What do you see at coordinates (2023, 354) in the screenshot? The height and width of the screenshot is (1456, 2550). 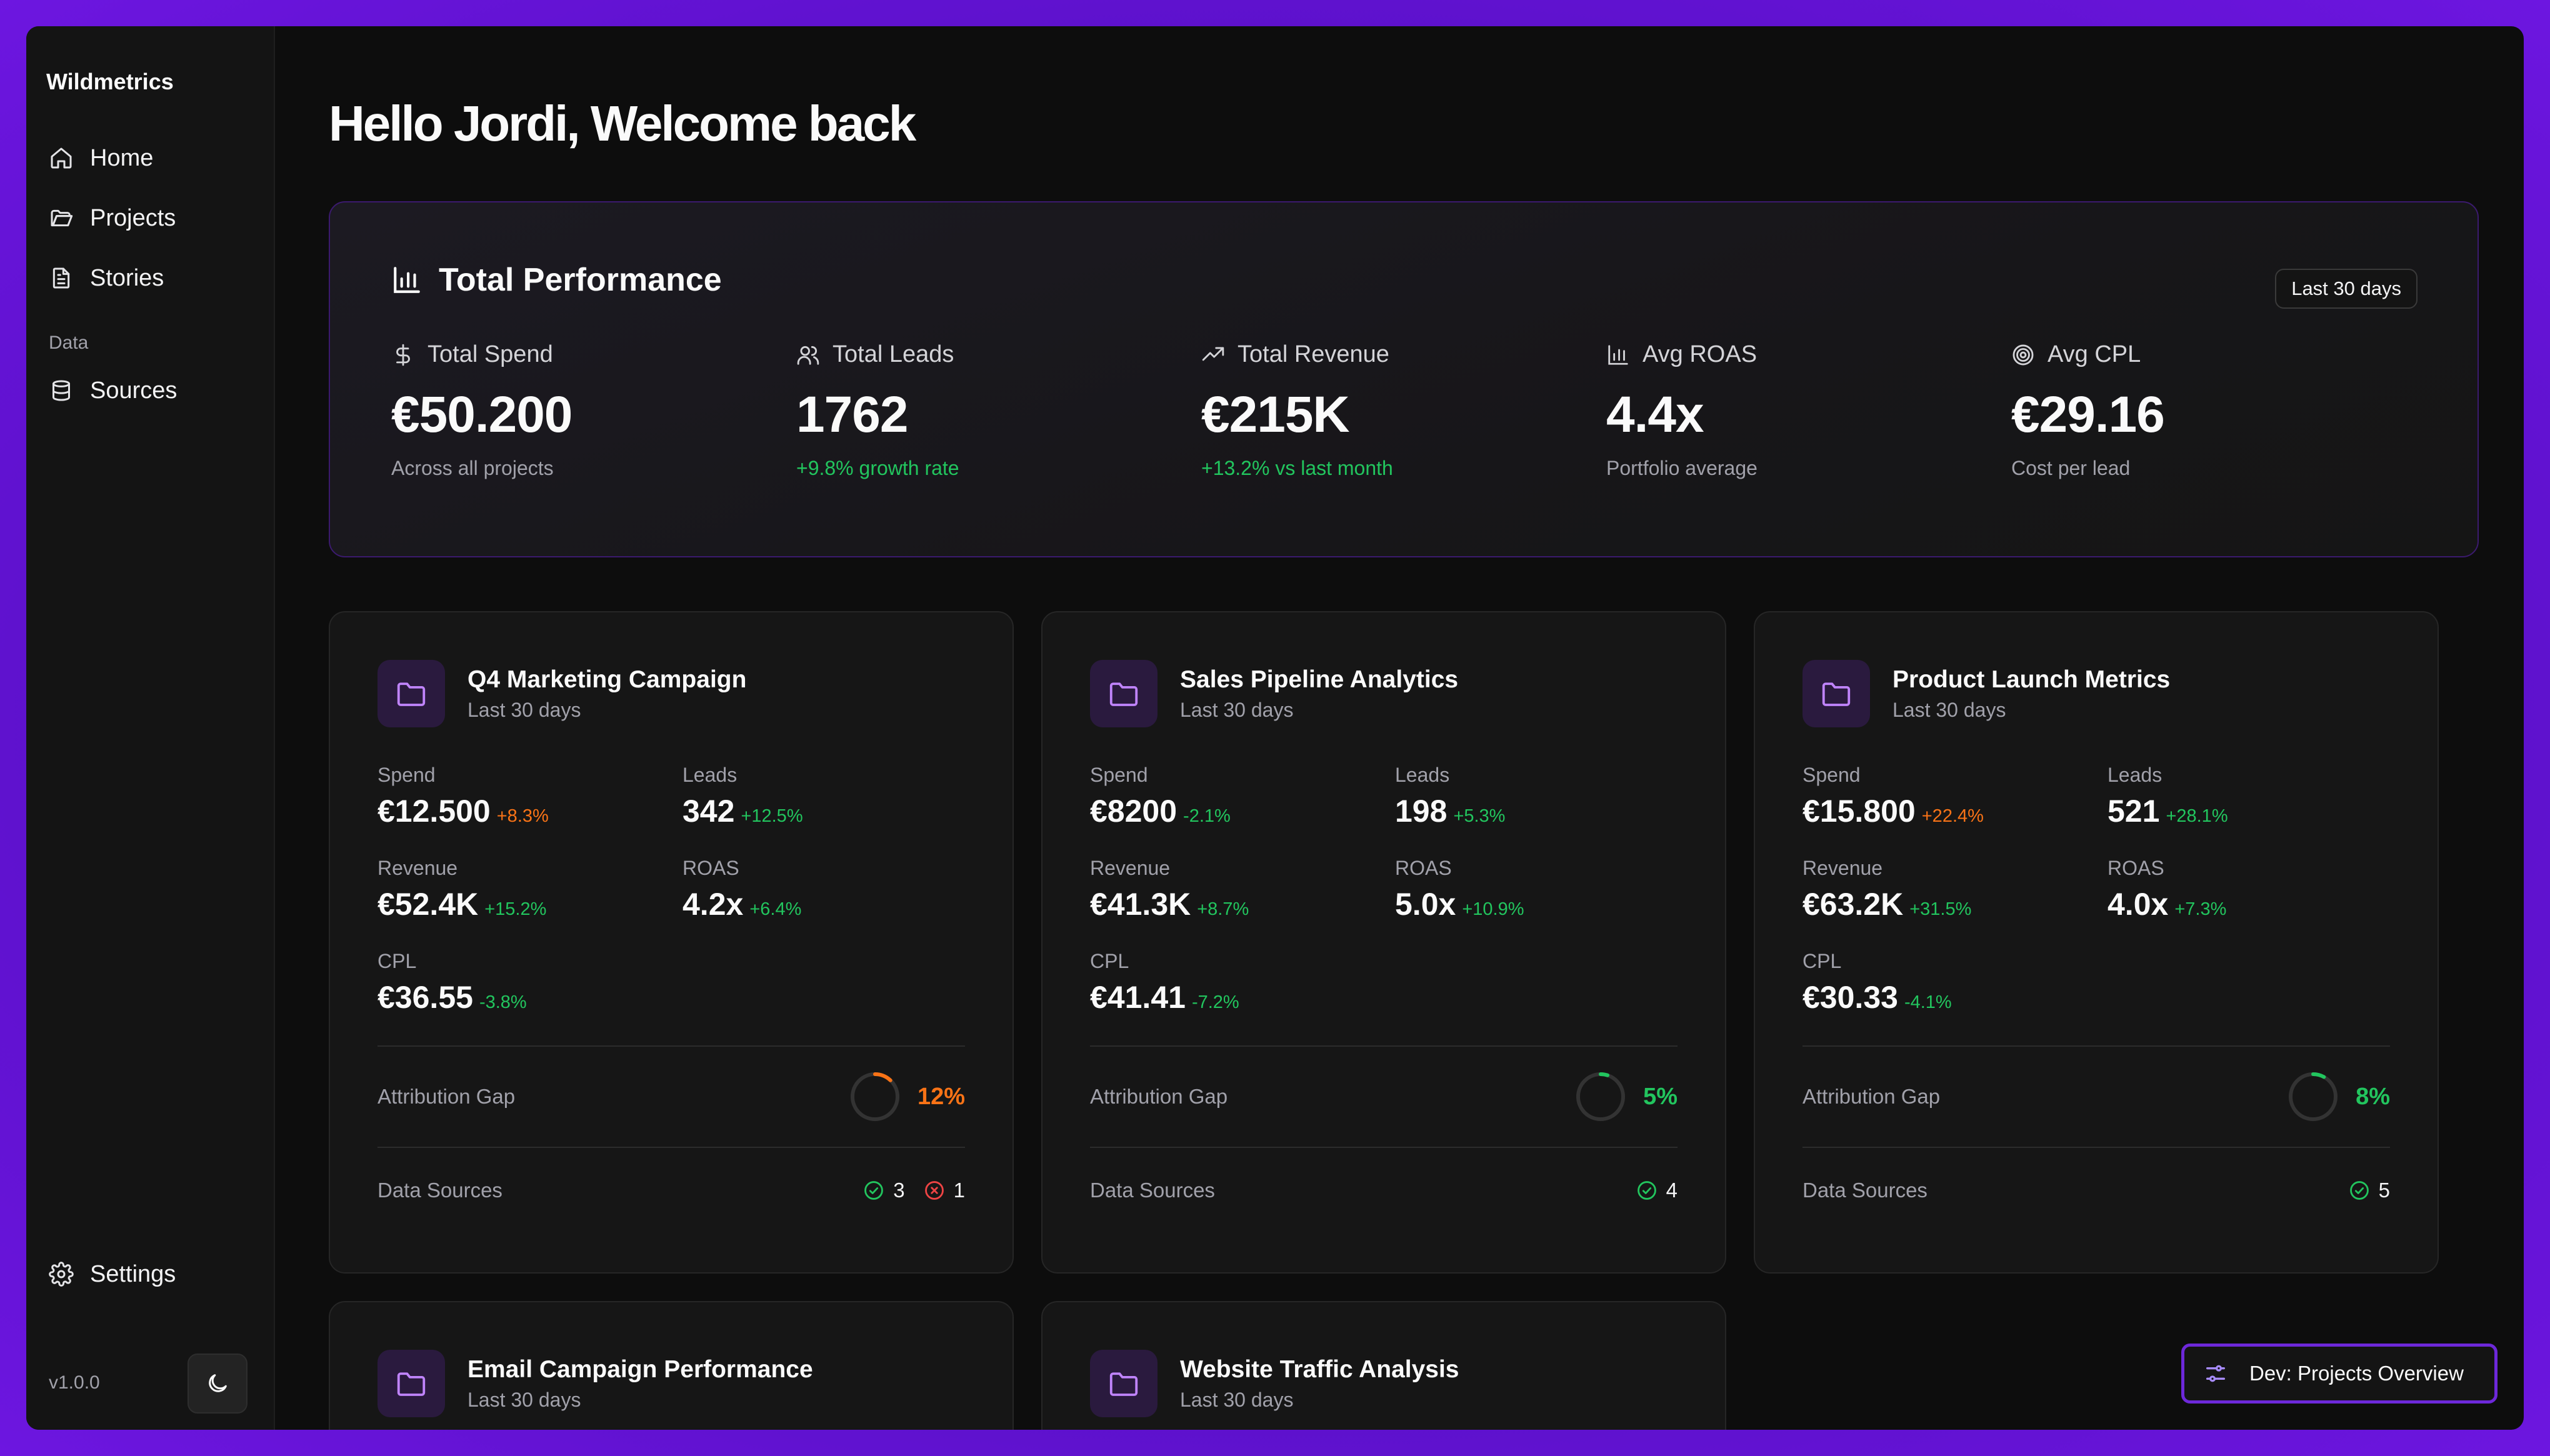 I see `target-icon` at bounding box center [2023, 354].